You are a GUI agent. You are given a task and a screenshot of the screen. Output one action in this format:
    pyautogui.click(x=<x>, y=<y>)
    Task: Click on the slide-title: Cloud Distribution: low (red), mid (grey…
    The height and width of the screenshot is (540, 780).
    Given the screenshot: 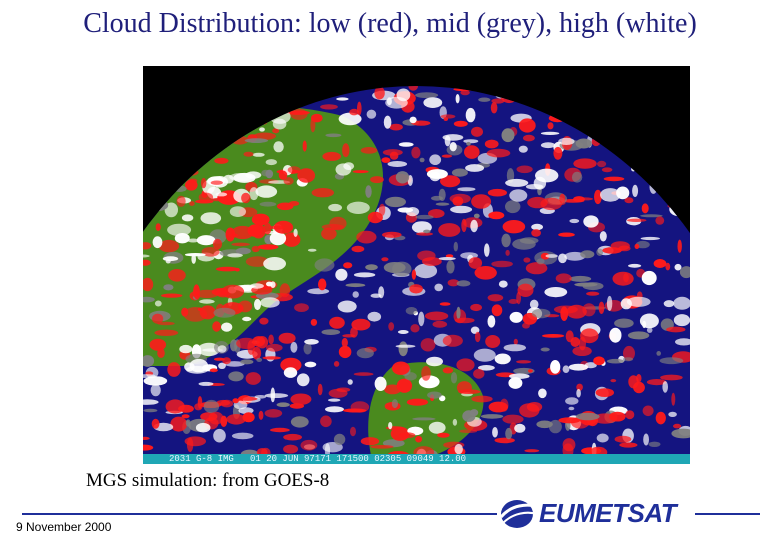 What is the action you would take?
    pyautogui.click(x=390, y=23)
    